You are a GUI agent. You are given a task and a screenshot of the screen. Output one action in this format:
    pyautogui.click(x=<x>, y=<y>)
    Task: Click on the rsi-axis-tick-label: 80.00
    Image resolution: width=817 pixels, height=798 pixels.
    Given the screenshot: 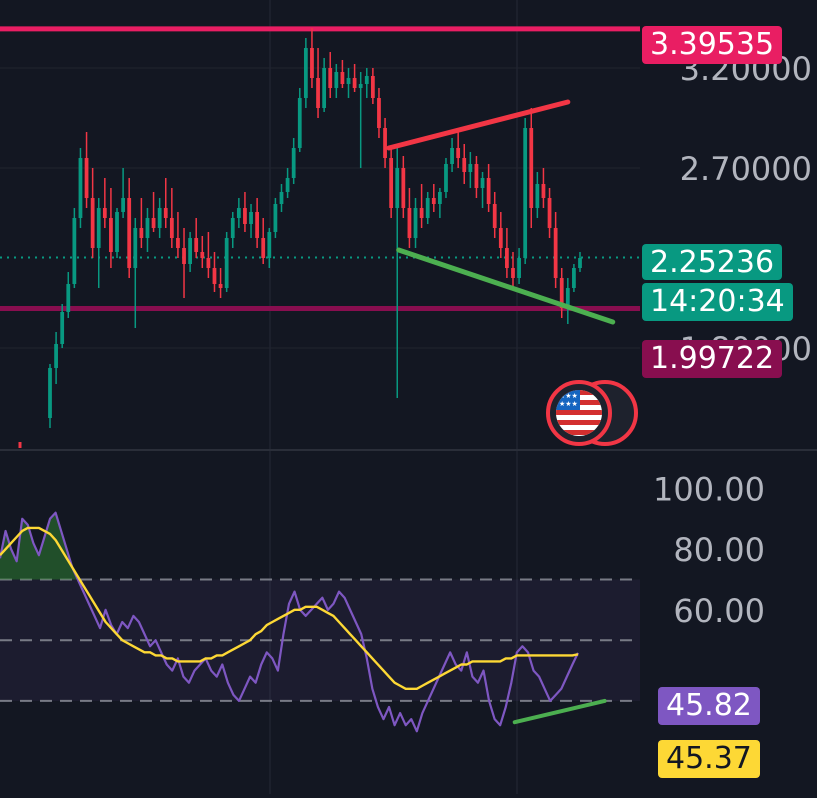 What is the action you would take?
    pyautogui.click(x=719, y=550)
    